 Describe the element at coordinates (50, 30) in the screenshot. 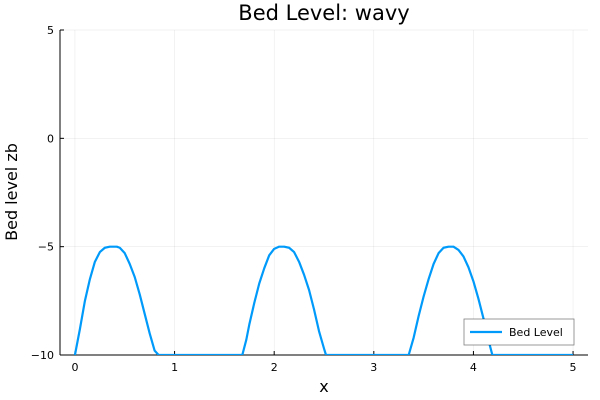

I see `y-tick-label: 5` at that location.